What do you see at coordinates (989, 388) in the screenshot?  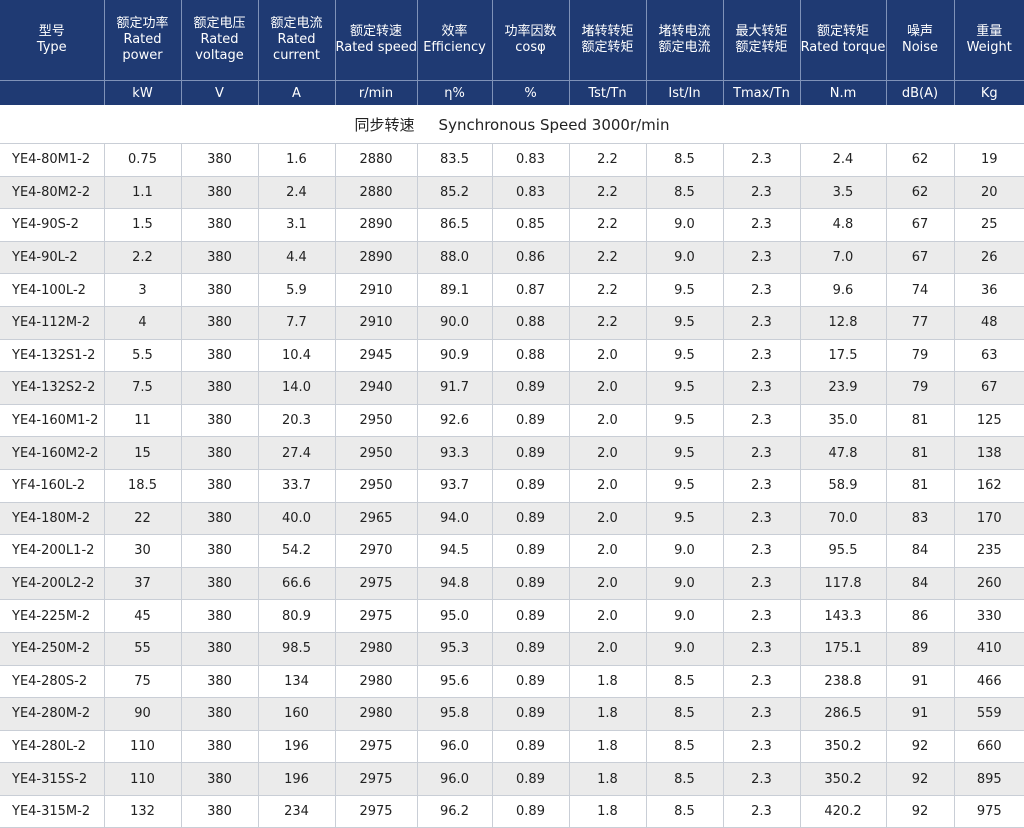 I see `table-cell: 67` at bounding box center [989, 388].